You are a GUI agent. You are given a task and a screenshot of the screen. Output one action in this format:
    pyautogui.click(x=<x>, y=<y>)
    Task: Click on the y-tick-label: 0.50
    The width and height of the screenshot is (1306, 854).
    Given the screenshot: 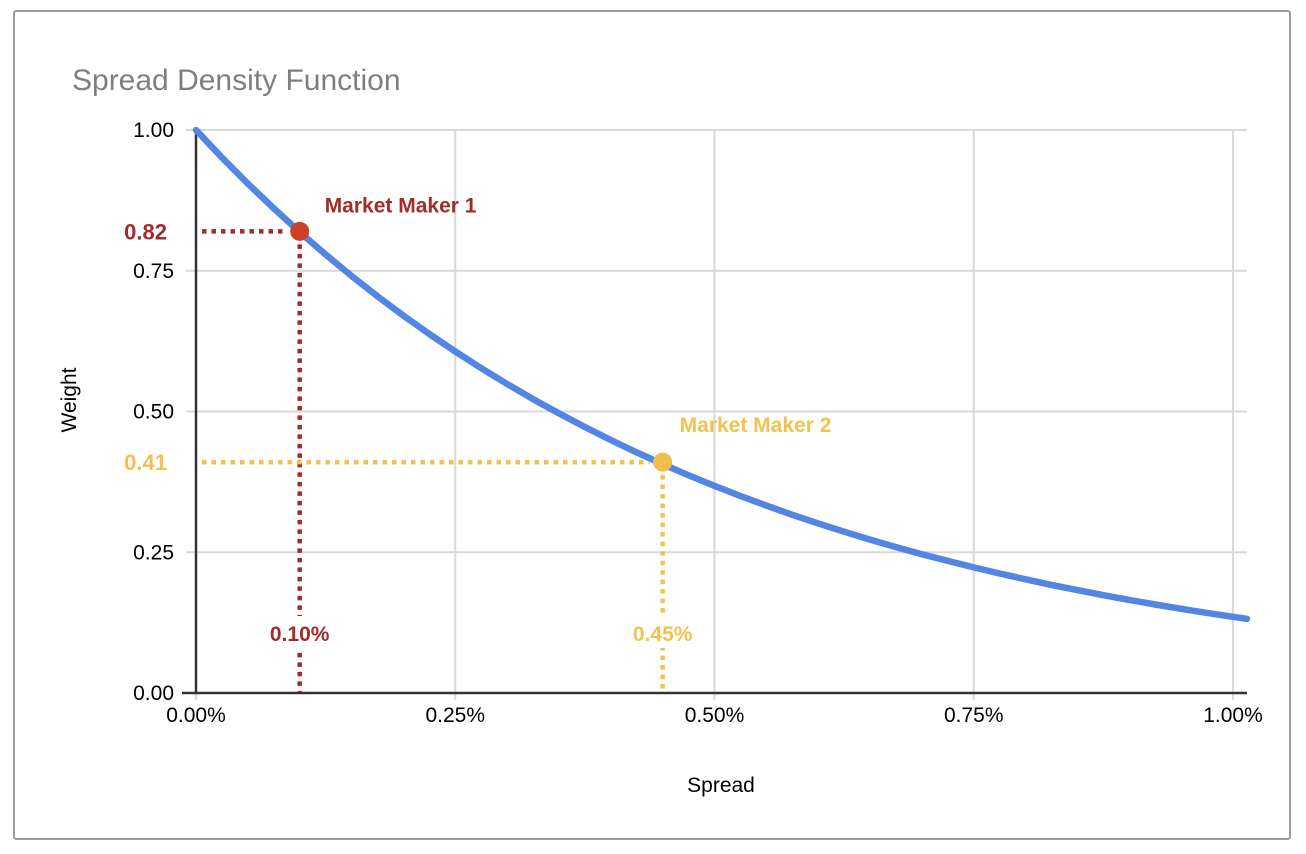 What is the action you would take?
    pyautogui.click(x=153, y=412)
    